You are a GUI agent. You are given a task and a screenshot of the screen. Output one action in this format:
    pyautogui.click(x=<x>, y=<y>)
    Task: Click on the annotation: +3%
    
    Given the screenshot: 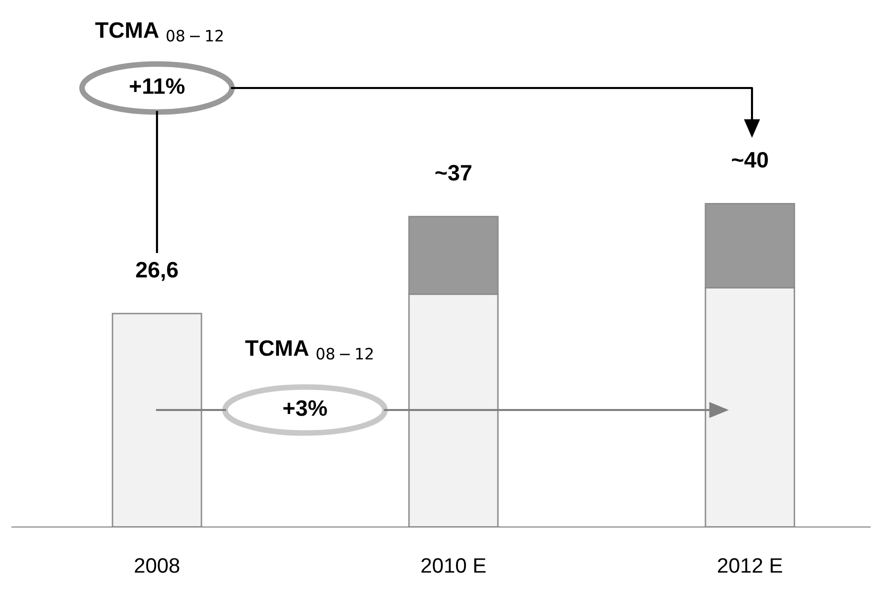 What is the action you would take?
    pyautogui.click(x=305, y=408)
    